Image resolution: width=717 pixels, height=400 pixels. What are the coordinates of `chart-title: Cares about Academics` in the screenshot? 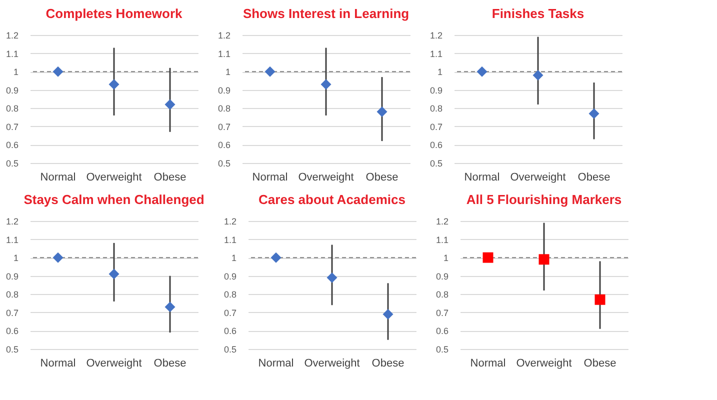 It's located at (332, 199).